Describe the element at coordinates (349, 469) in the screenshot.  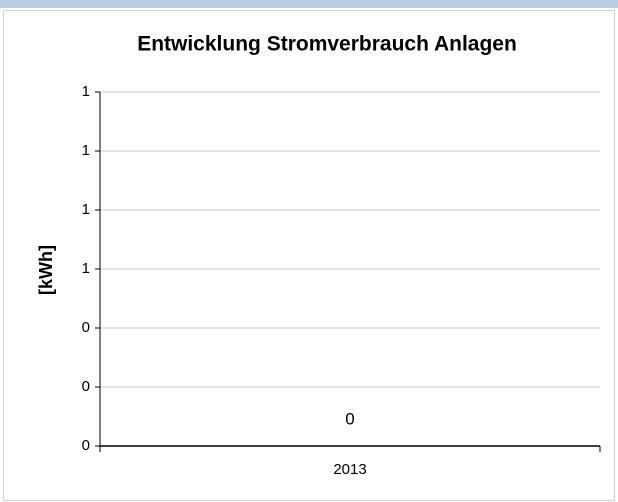
I see `x-tick-label: 2013` at that location.